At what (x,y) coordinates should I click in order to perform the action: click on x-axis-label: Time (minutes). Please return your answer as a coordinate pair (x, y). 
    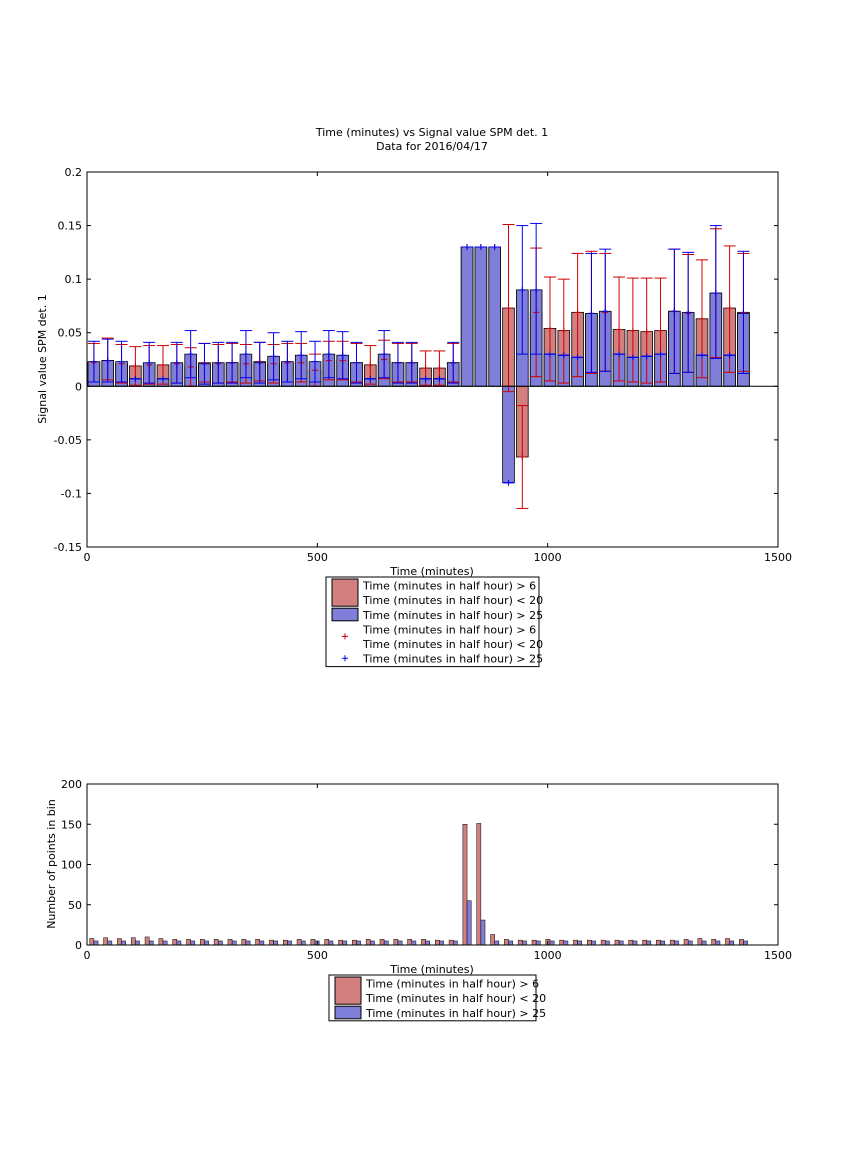
    Looking at the image, I should click on (431, 571).